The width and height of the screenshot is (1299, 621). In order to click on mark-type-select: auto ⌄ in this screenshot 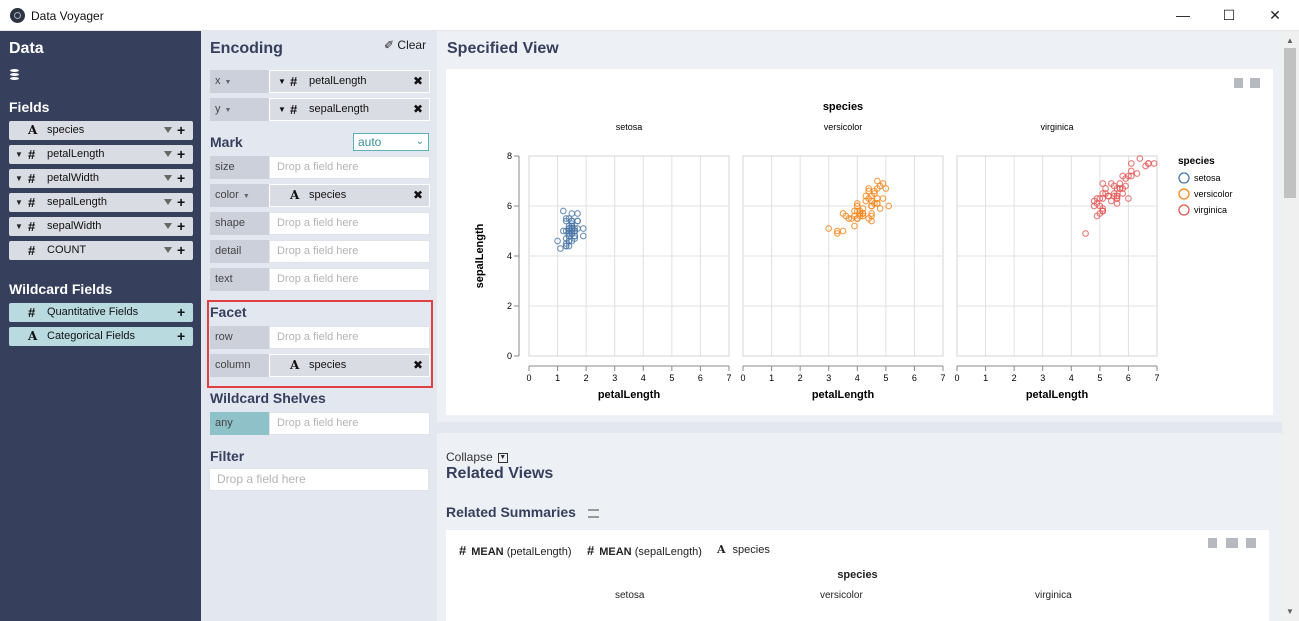, I will do `click(391, 142)`.